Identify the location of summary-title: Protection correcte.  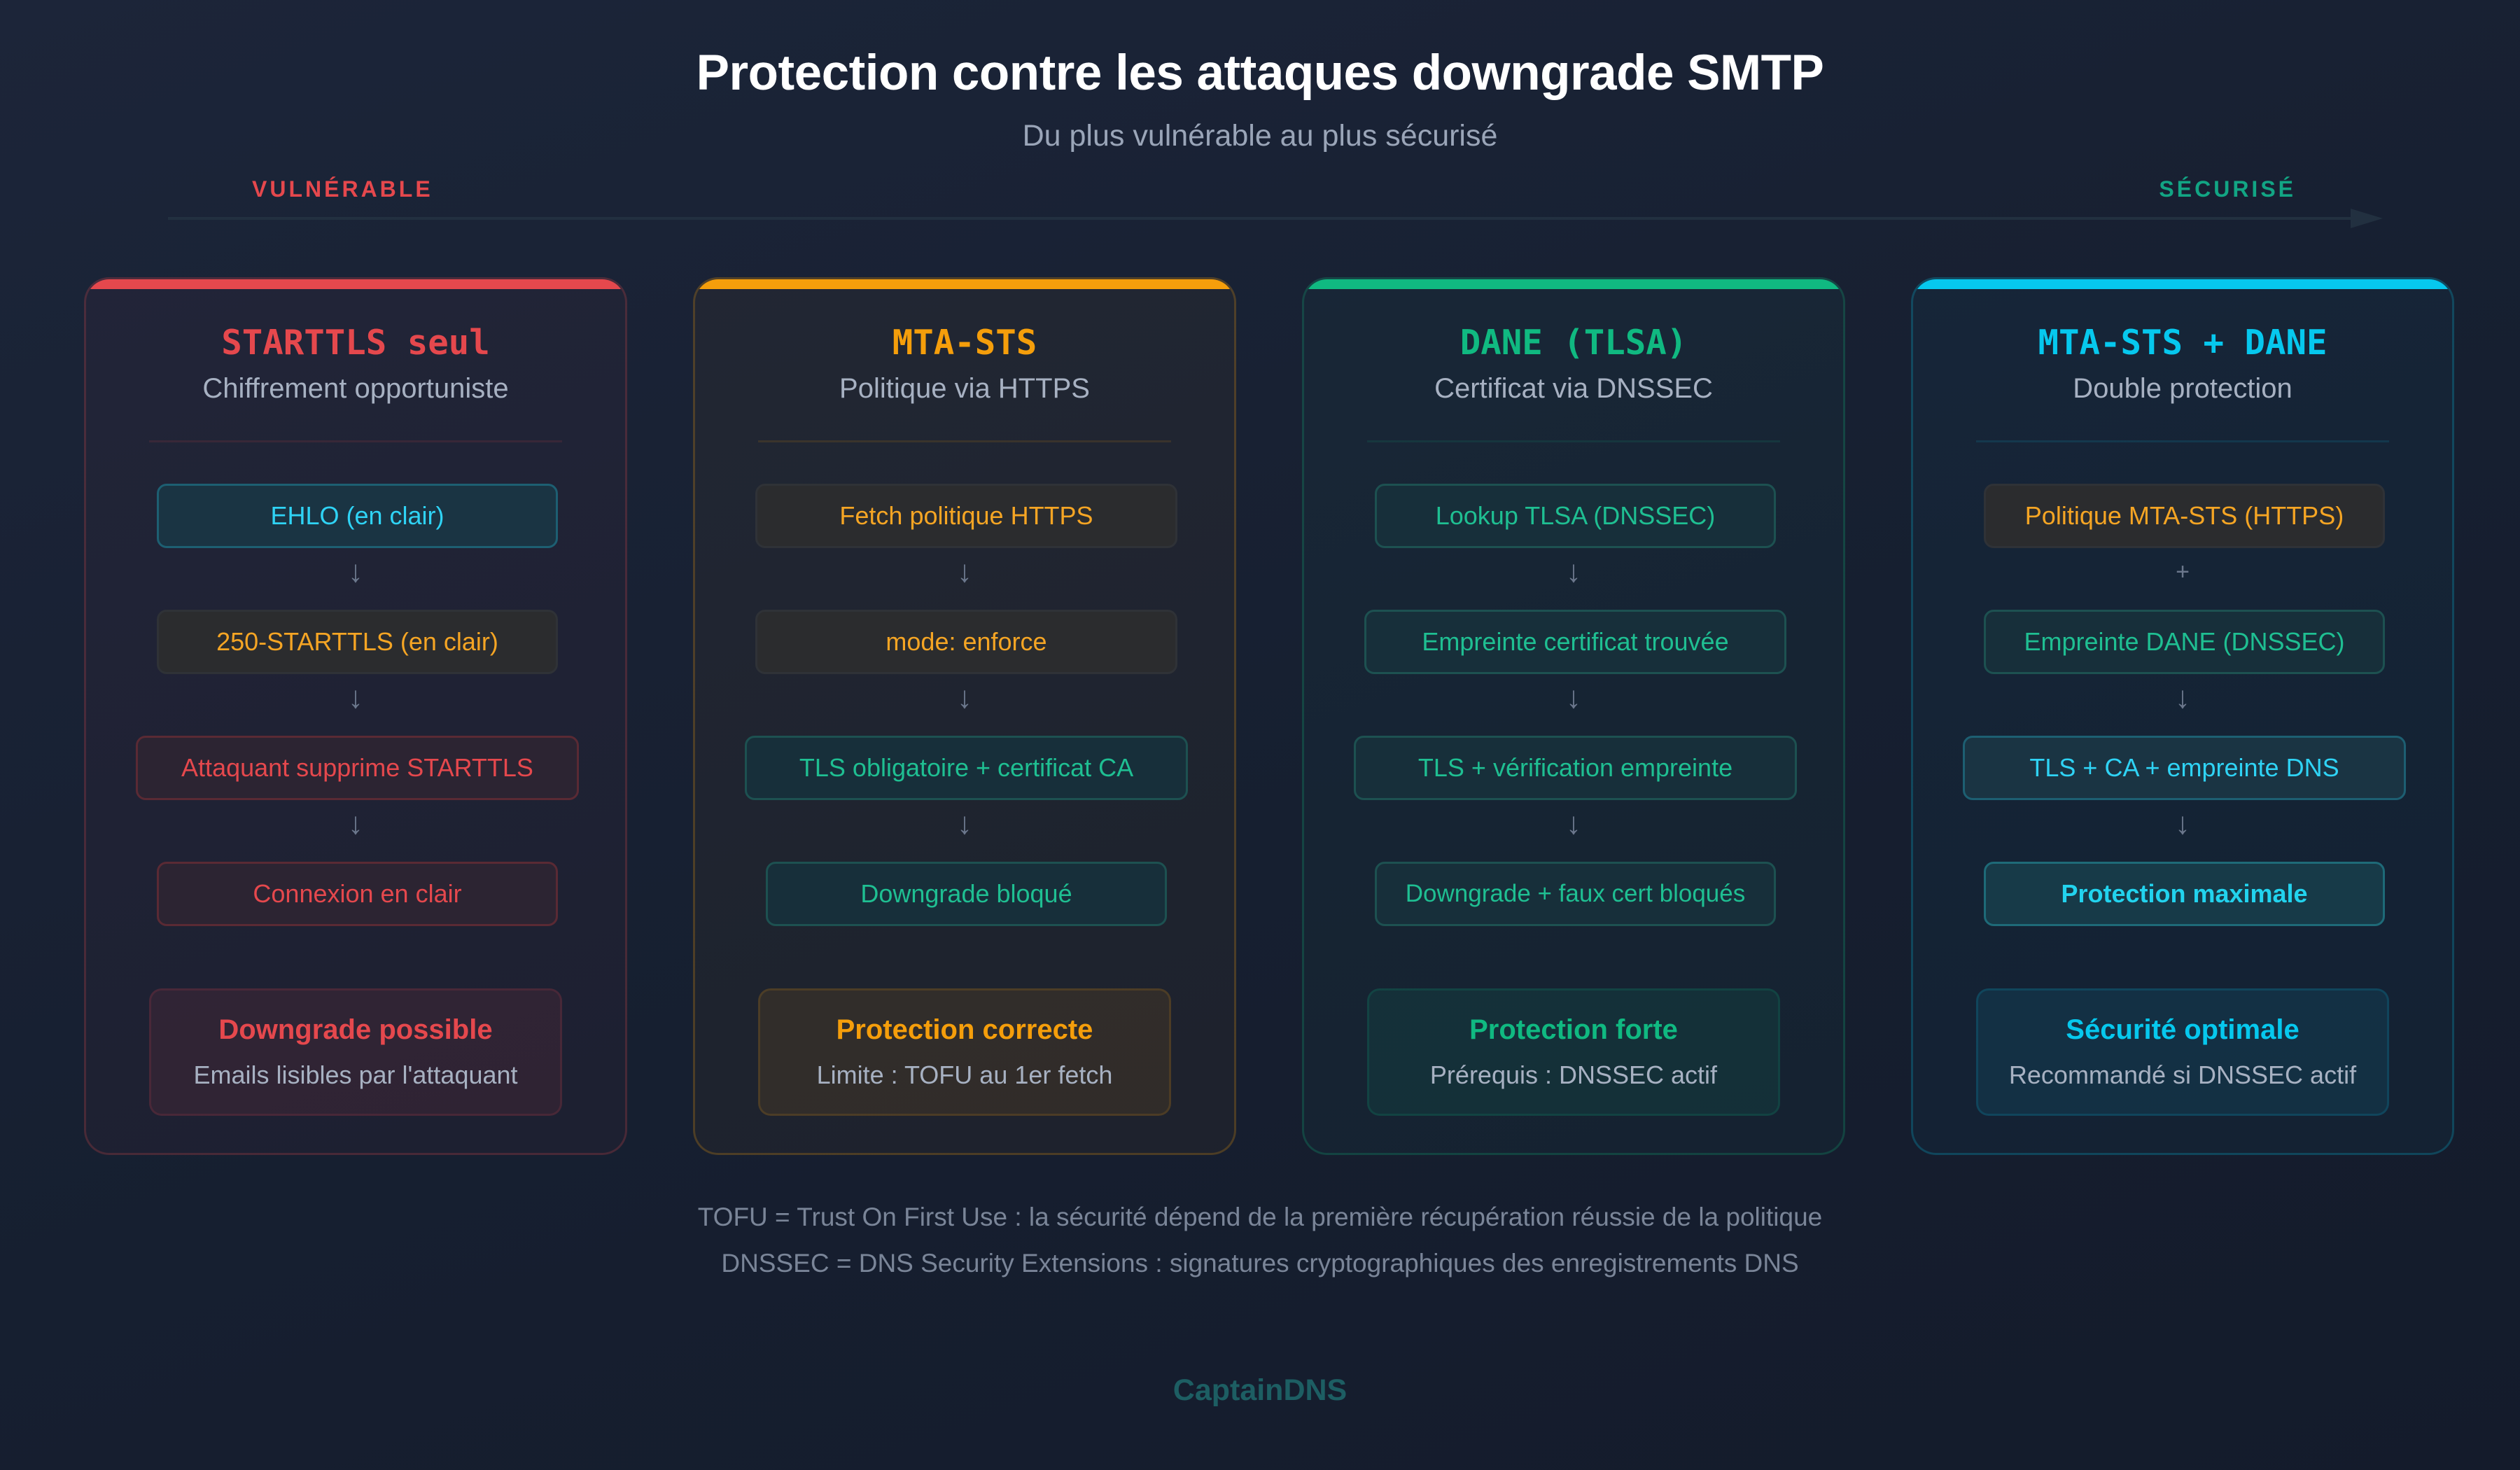
(964, 1029).